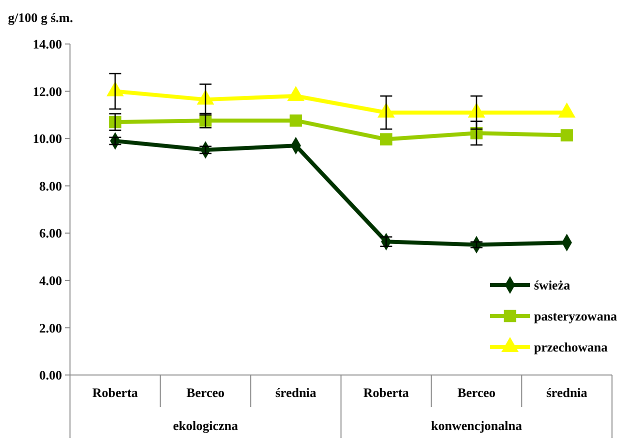  What do you see at coordinates (552, 285) in the screenshot?
I see `legend-label: świeża` at bounding box center [552, 285].